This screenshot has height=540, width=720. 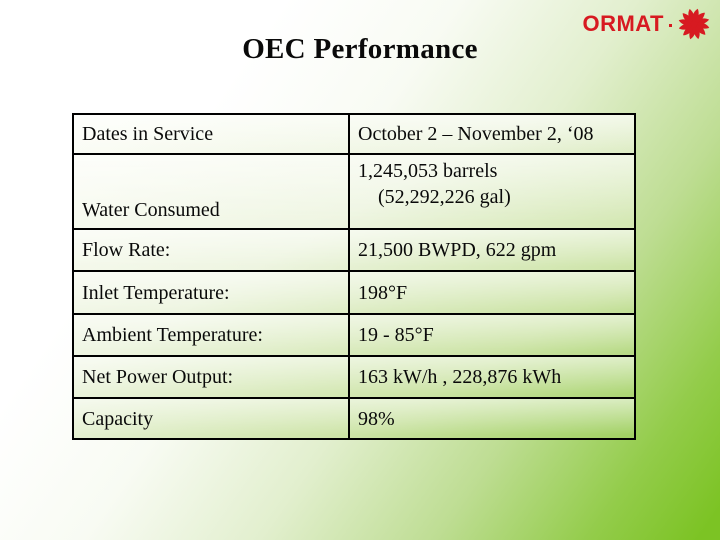 What do you see at coordinates (492, 377) in the screenshot?
I see `row-value-cell: 163 kW/h , 228,876 kWh` at bounding box center [492, 377].